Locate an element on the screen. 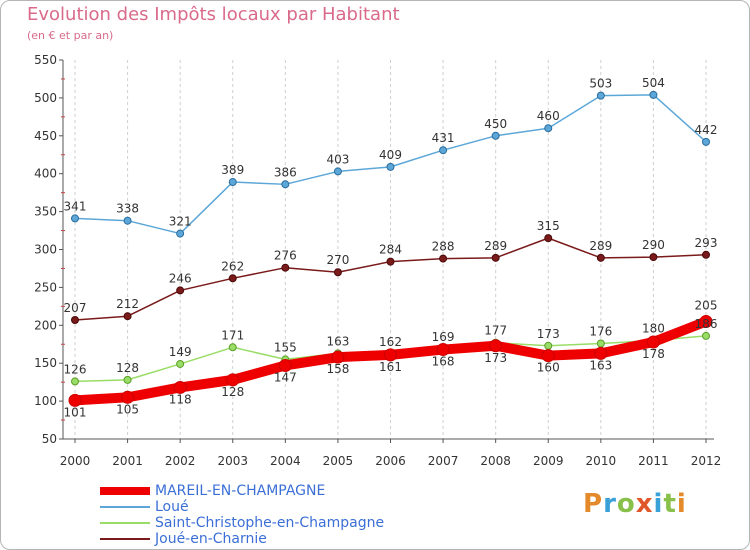 The width and height of the screenshot is (750, 550). data-label: 246 is located at coordinates (180, 278).